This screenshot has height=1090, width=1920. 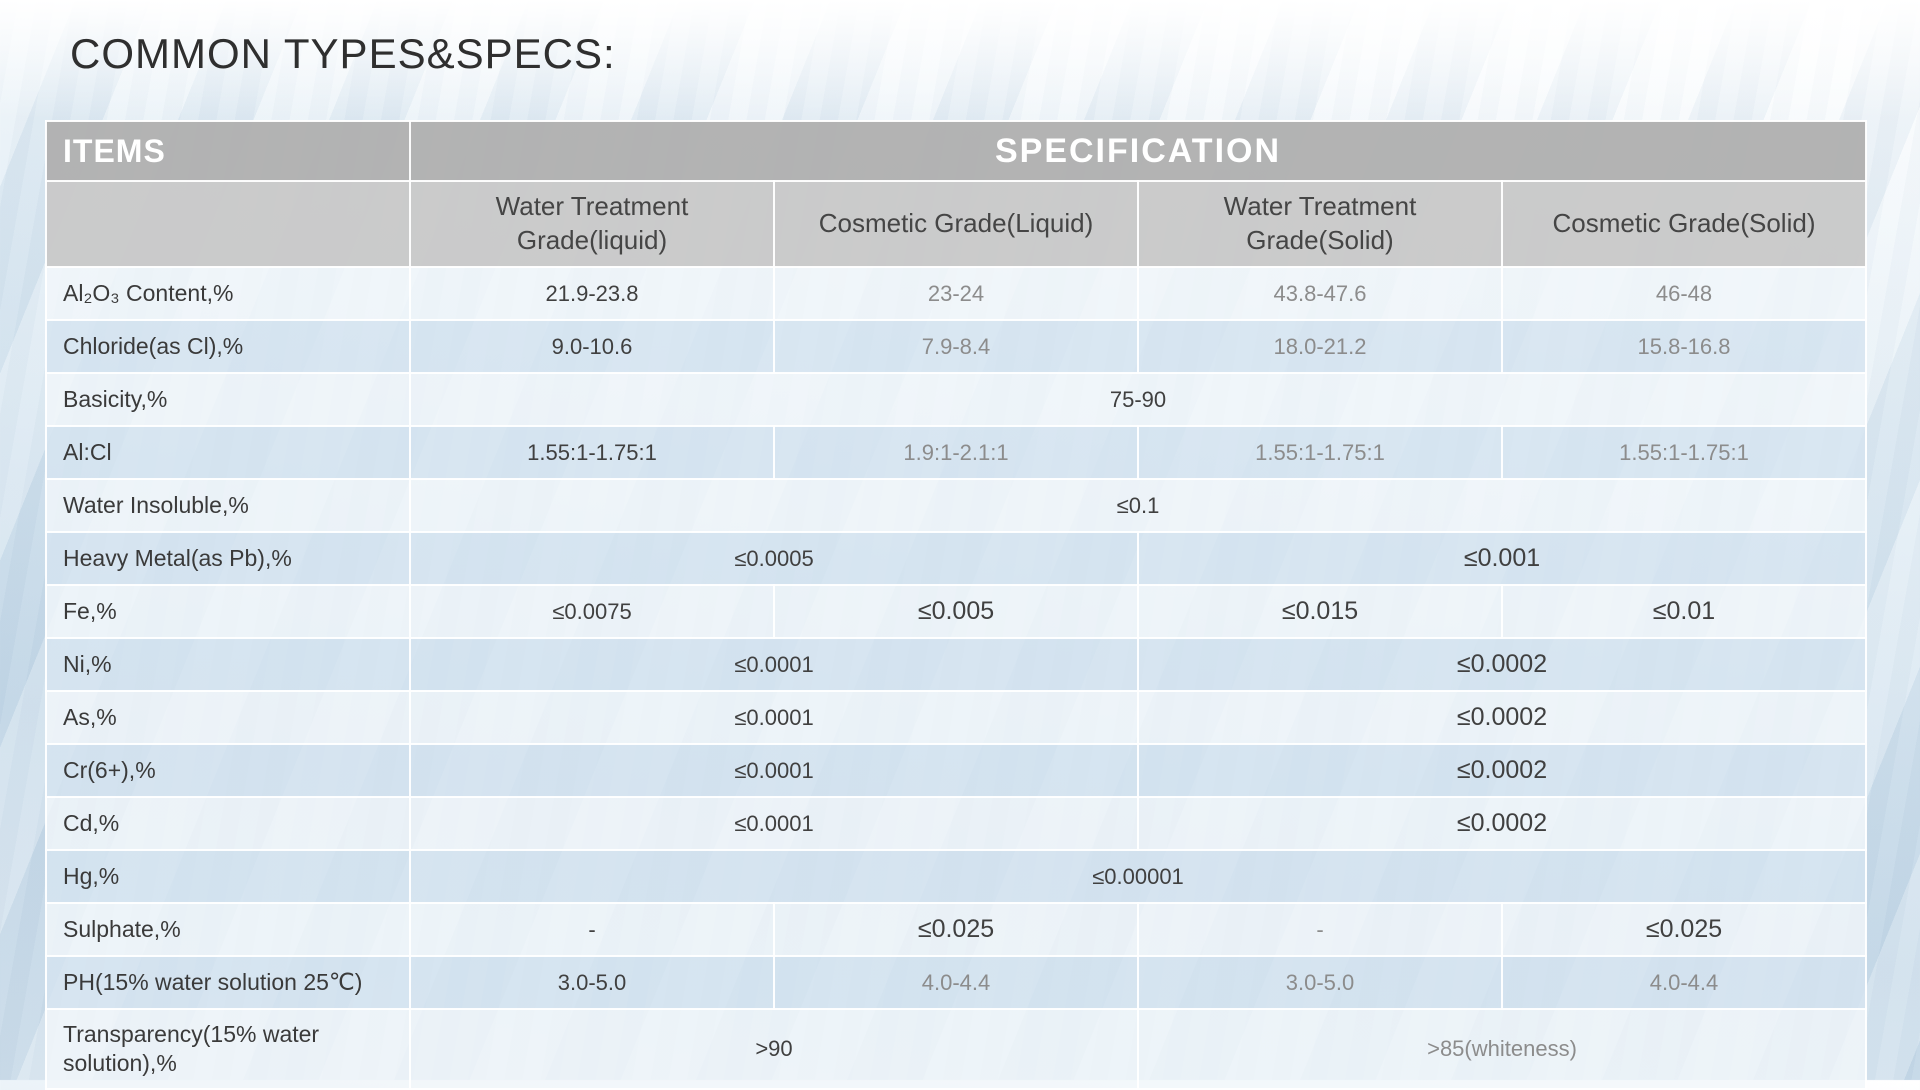 What do you see at coordinates (1502, 558) in the screenshot?
I see `spec-cell: ≤0.001` at bounding box center [1502, 558].